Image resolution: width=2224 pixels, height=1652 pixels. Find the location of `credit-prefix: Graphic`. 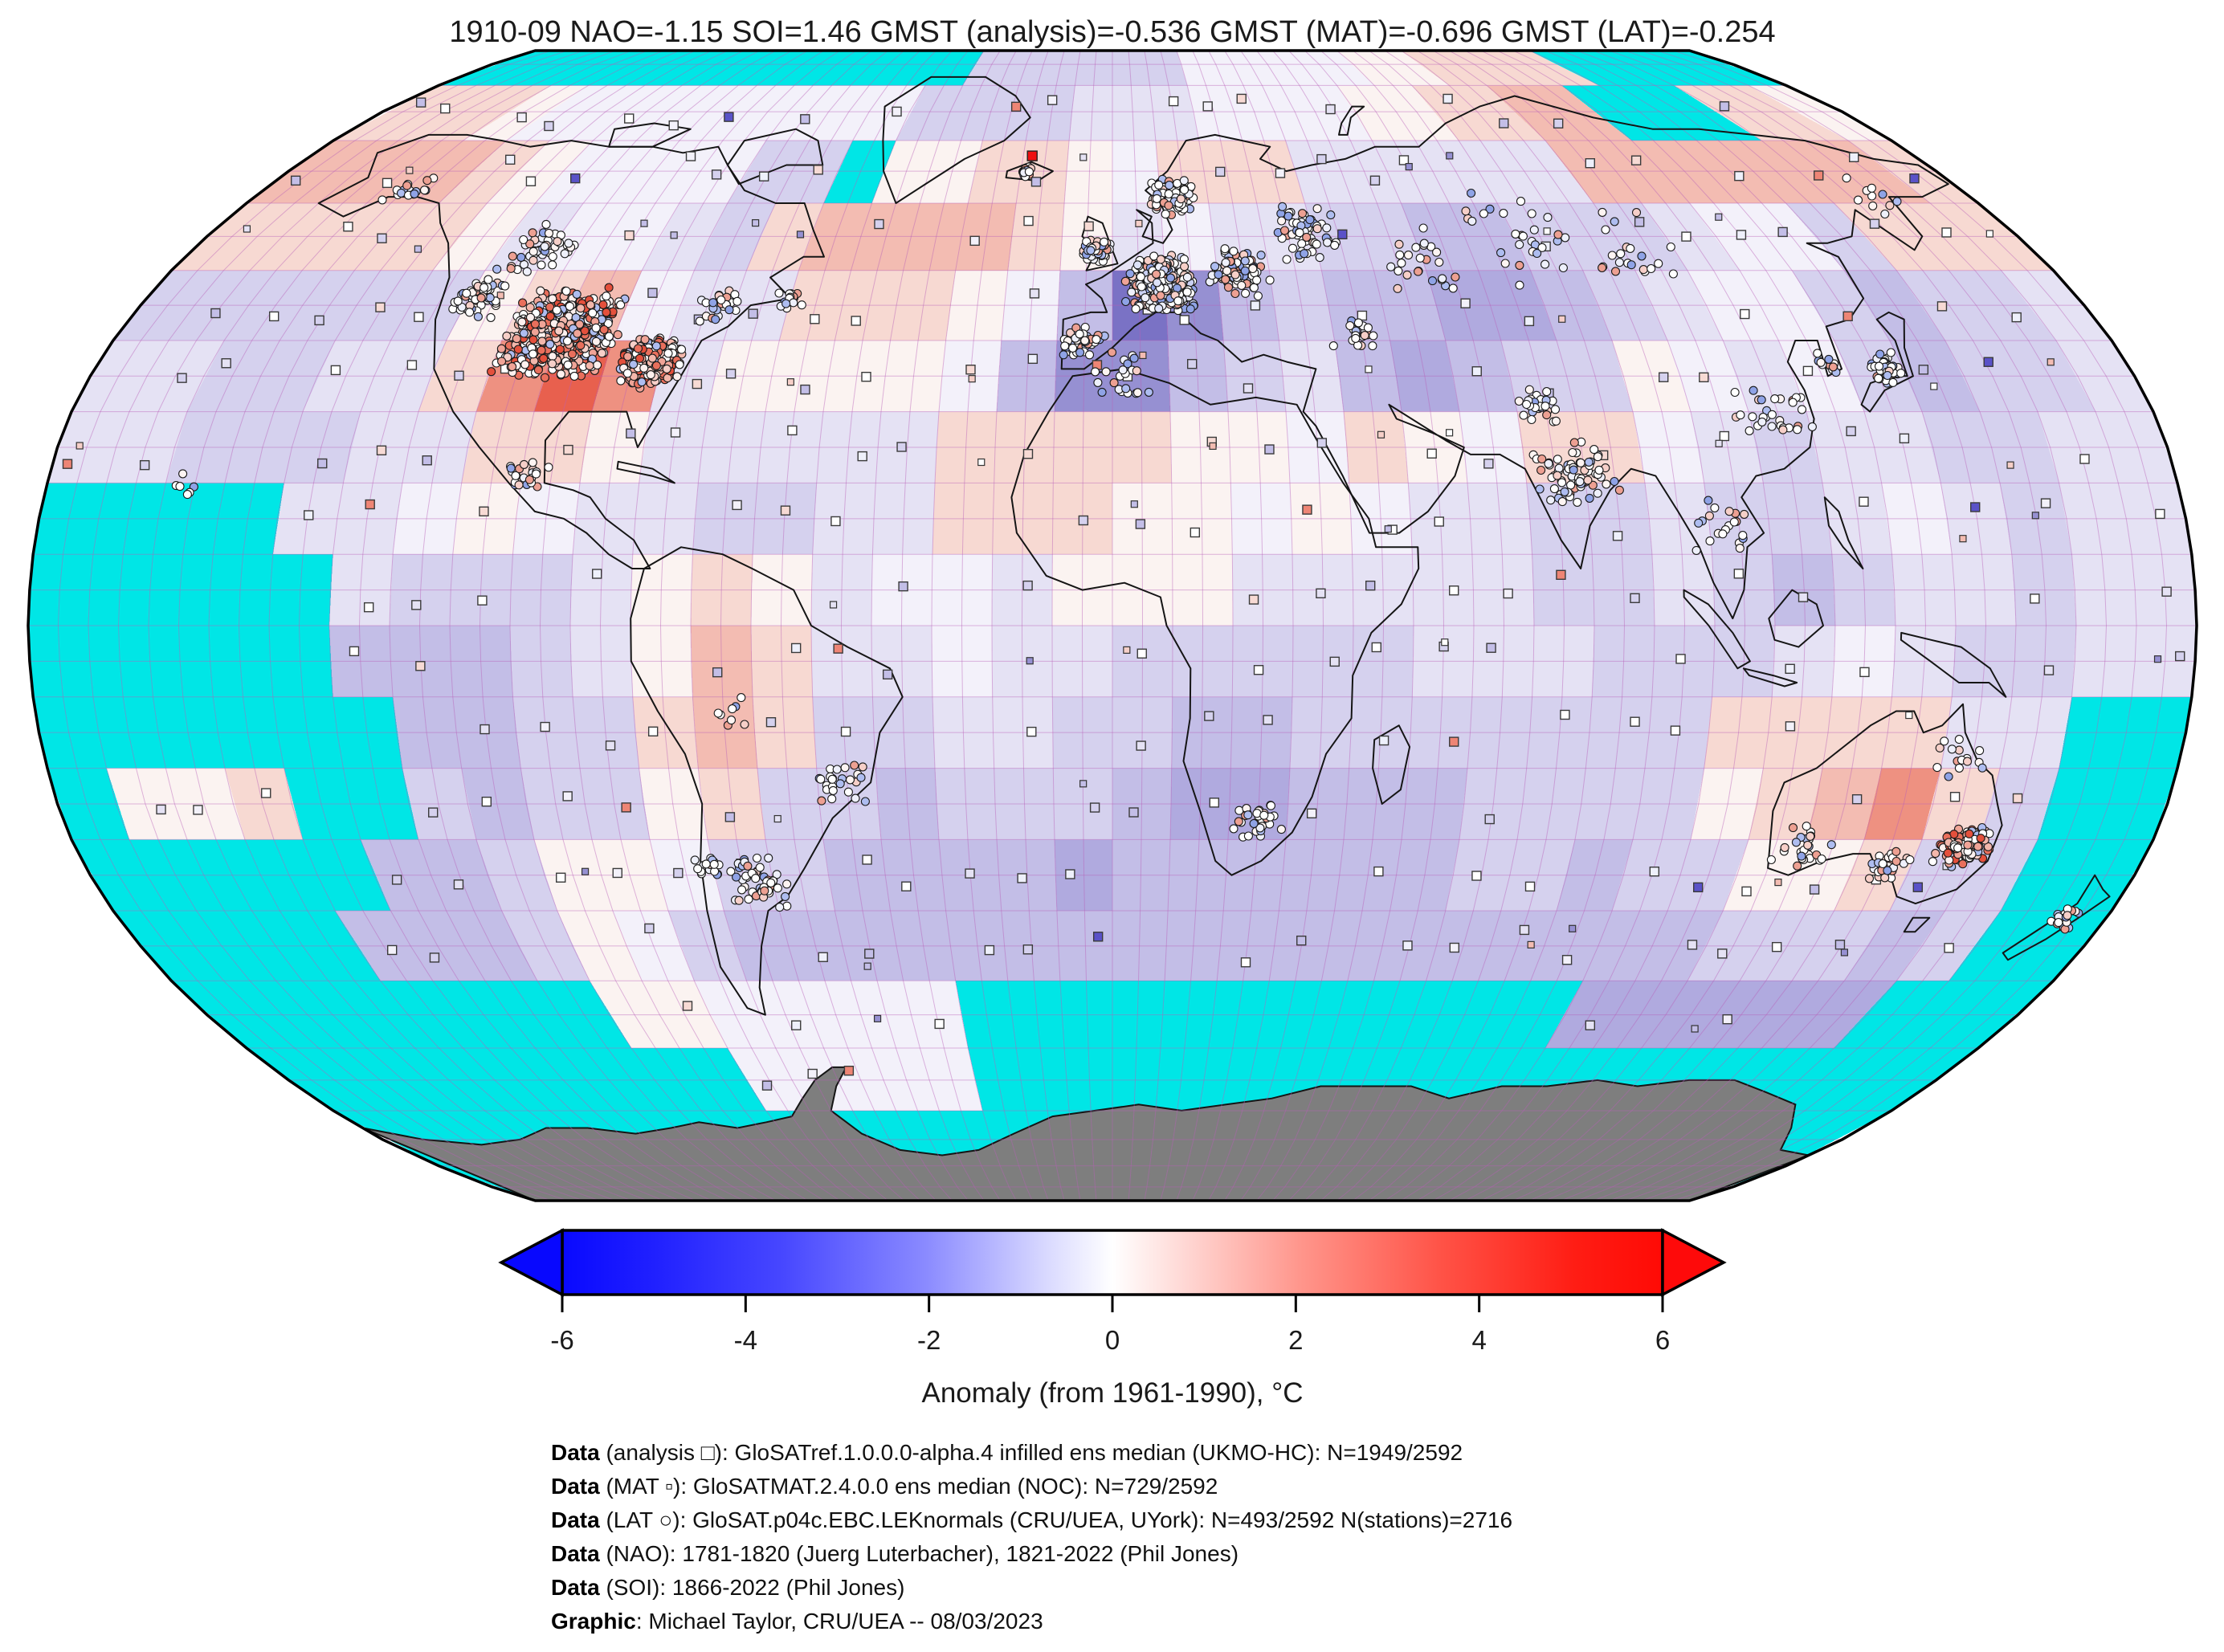

credit-prefix: Graphic is located at coordinates (593, 1621).